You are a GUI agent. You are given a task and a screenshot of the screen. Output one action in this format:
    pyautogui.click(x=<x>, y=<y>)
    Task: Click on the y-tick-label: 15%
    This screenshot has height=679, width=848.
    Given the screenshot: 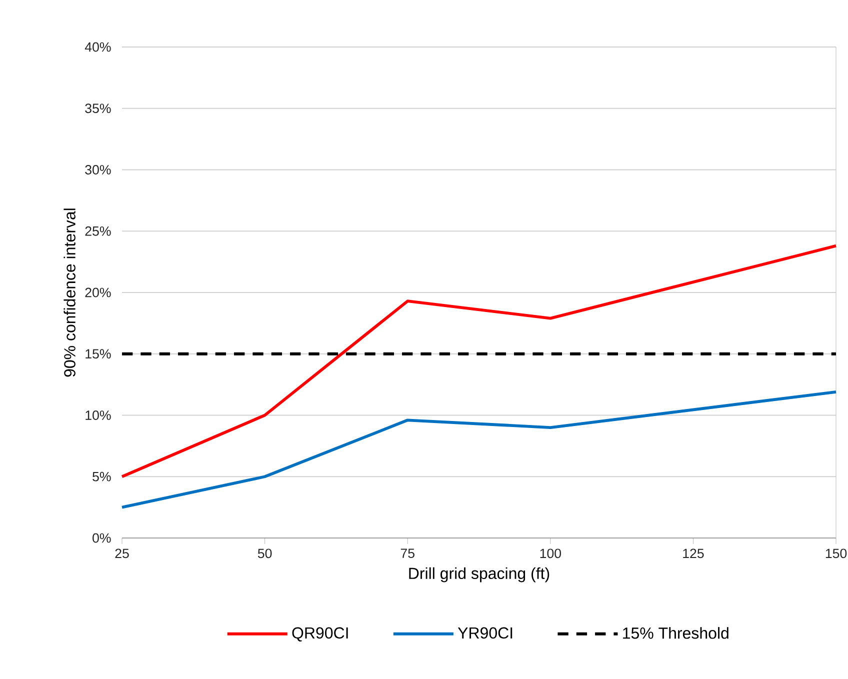 What is the action you would take?
    pyautogui.click(x=98, y=354)
    